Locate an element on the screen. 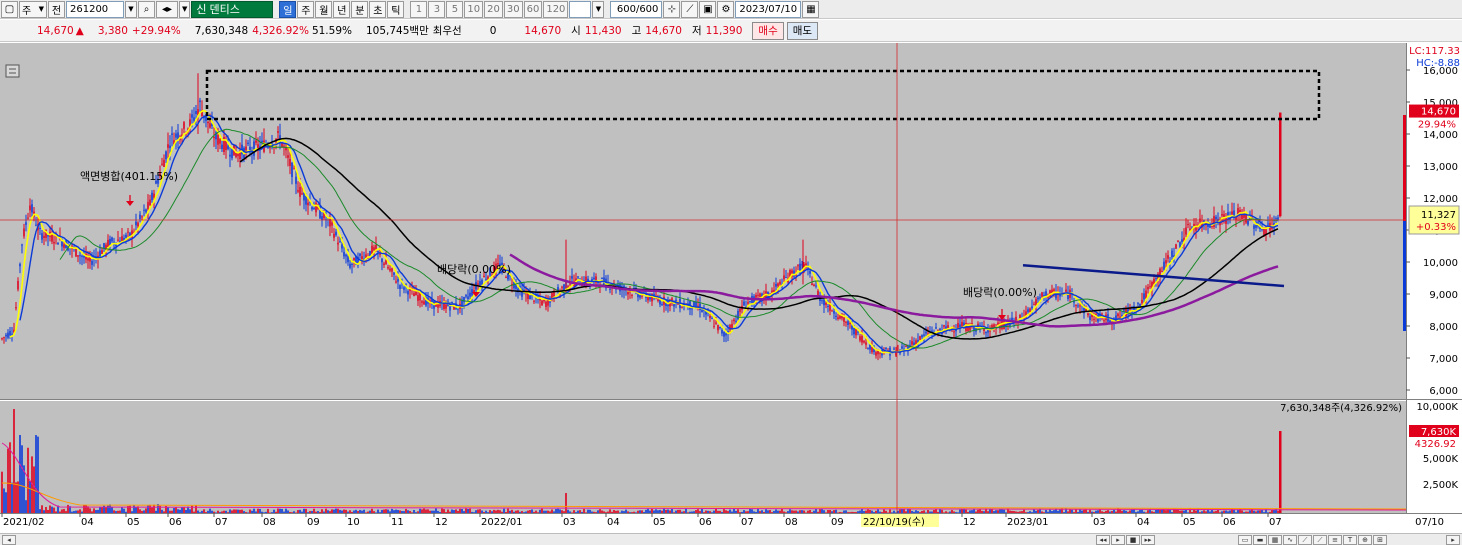  best-value: 0 is located at coordinates (493, 30).